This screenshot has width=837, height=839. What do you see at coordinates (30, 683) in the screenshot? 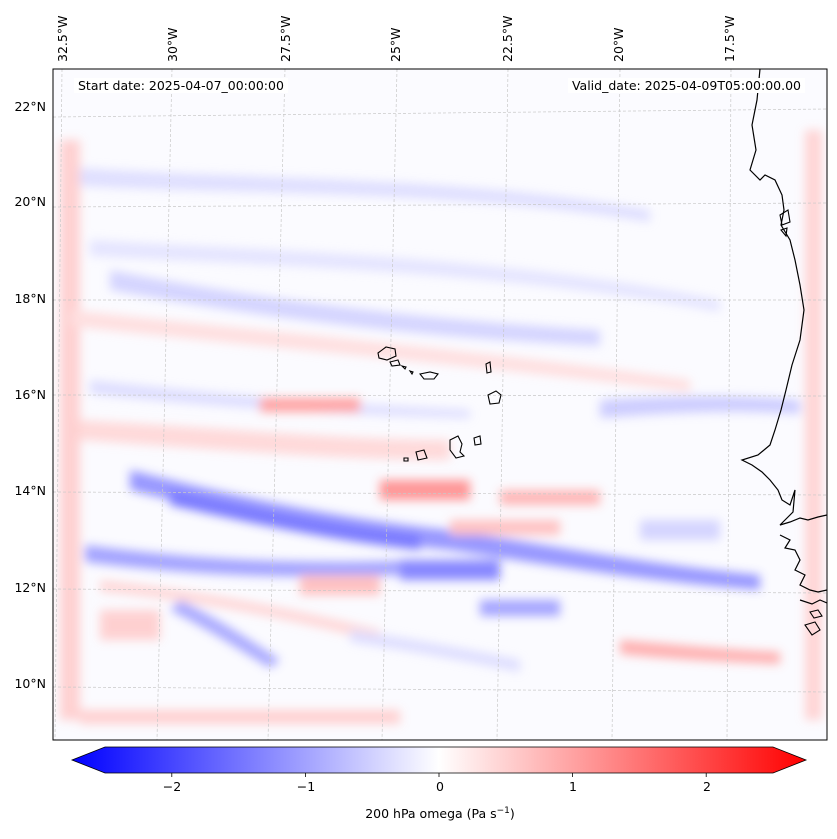
I see `lat-label: 10°N` at bounding box center [30, 683].